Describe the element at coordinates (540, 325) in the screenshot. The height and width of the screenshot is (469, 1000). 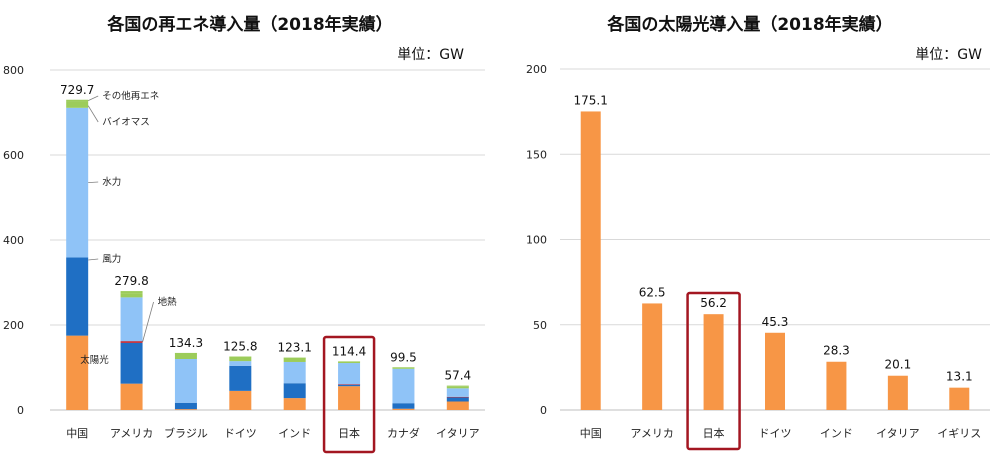
I see `y-tick-label: 50` at that location.